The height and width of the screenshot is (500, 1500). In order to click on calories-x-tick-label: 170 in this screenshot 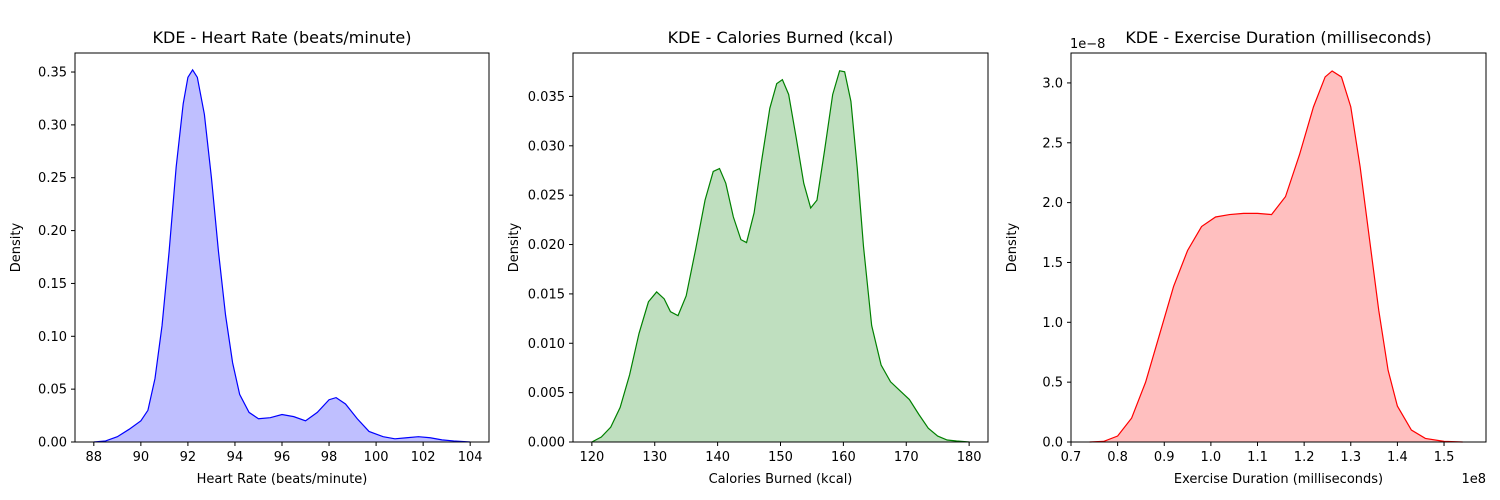, I will do `click(906, 457)`.